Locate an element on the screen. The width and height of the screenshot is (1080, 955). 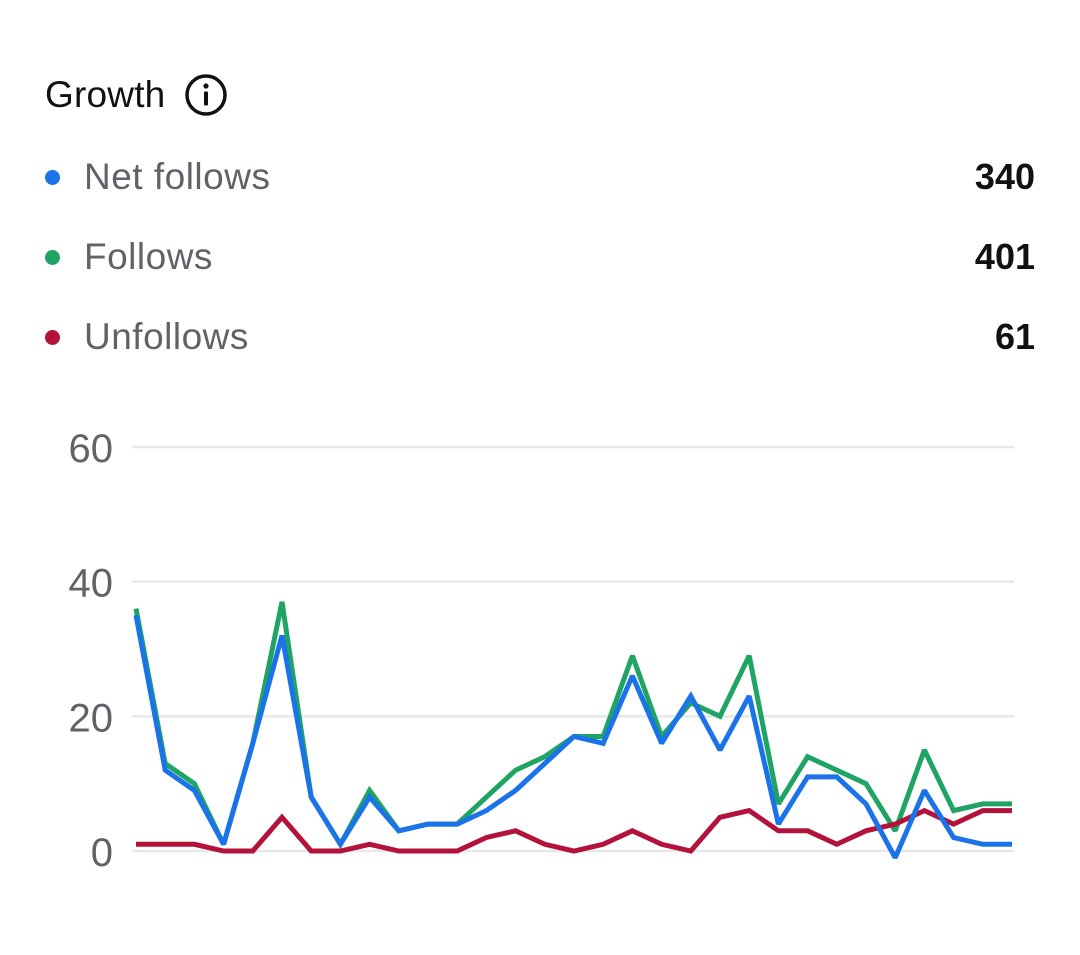
legend-value: 401 is located at coordinates (1004, 256).